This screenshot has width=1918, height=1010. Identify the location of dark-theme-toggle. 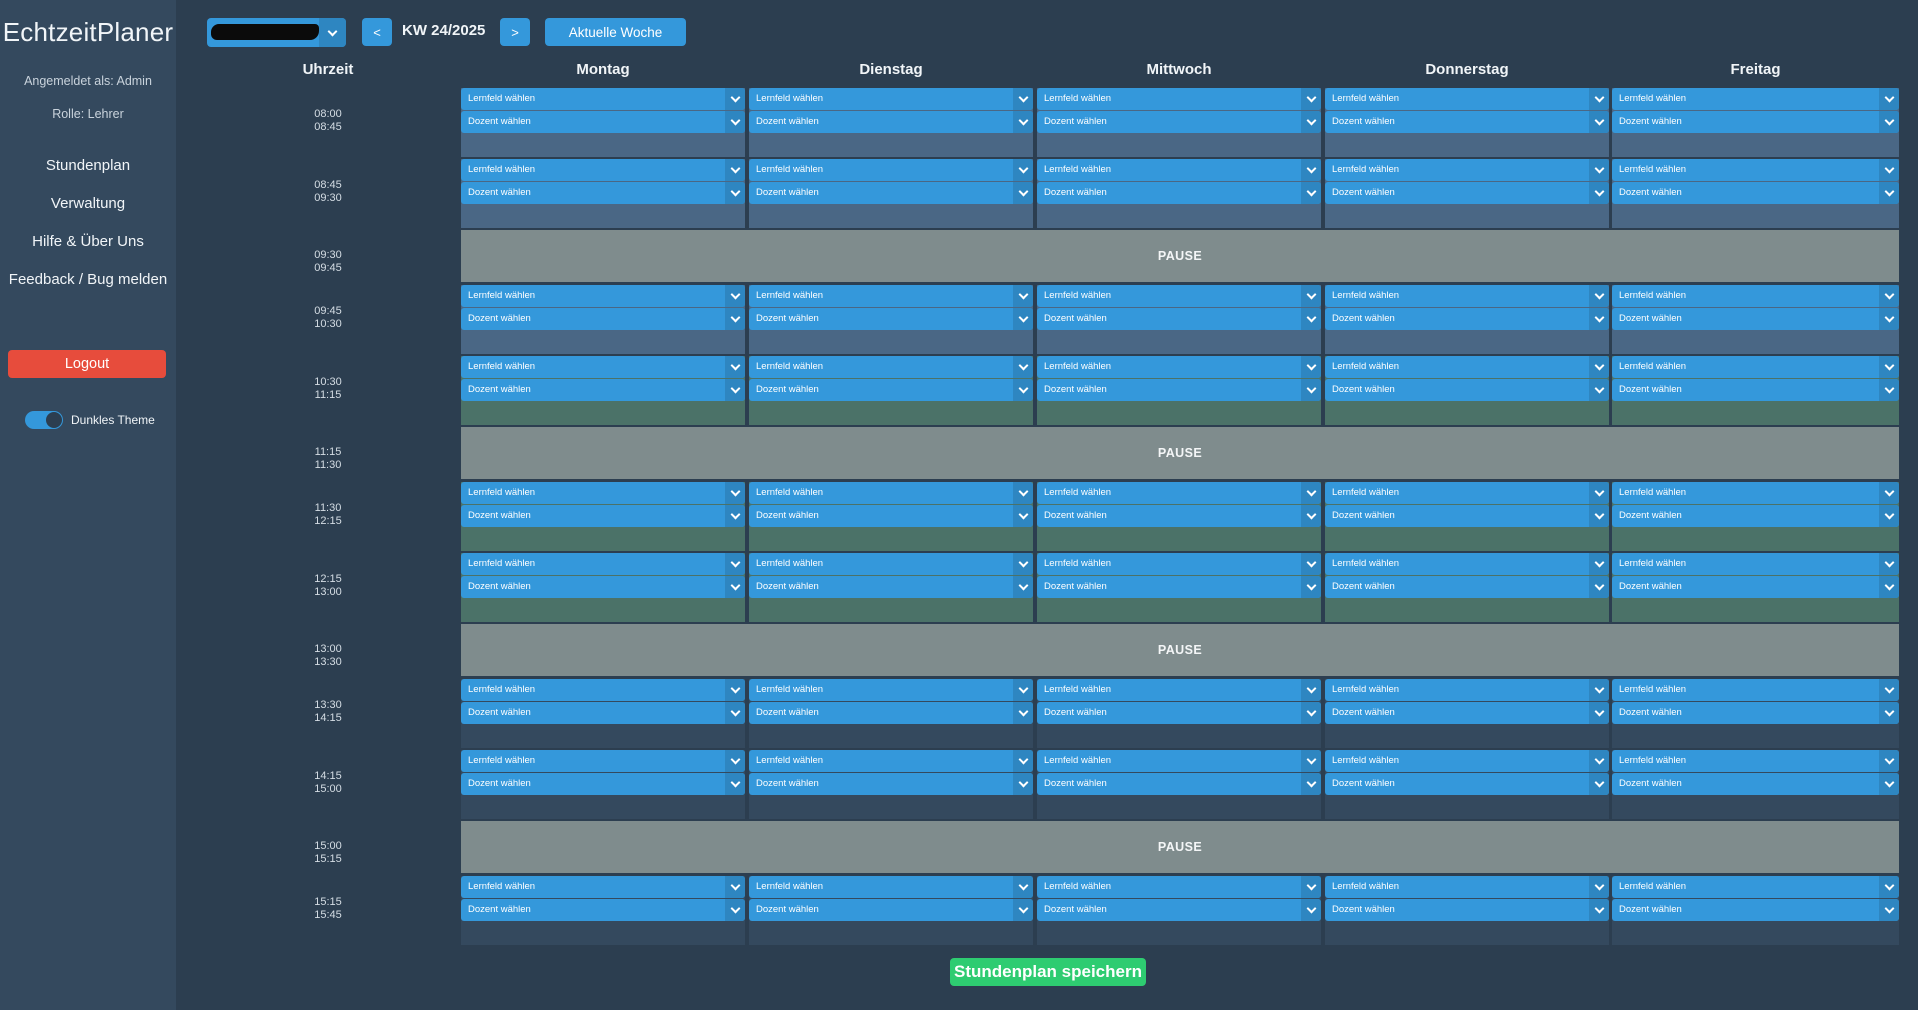
(44, 420).